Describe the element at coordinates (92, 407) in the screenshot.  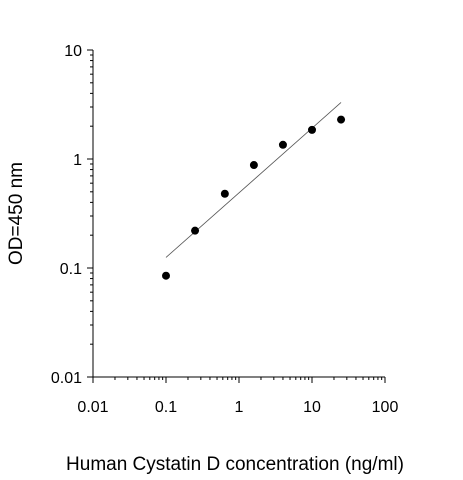
I see `x-tick-label: 0.01` at that location.